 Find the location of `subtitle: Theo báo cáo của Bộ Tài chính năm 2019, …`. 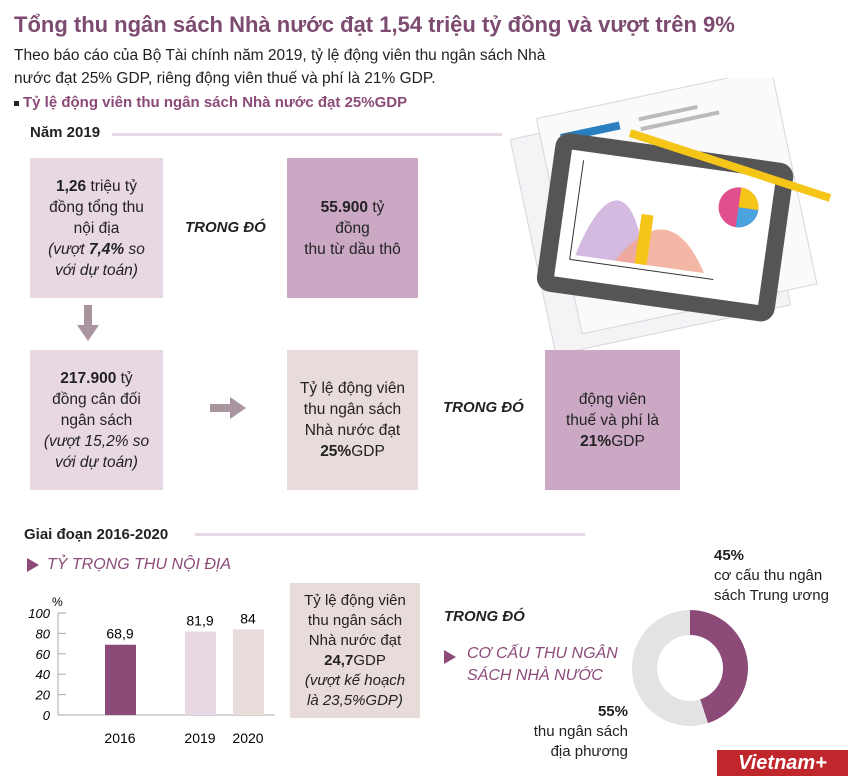

subtitle: Theo báo cáo của Bộ Tài chính năm 2019, … is located at coordinates (314, 67).